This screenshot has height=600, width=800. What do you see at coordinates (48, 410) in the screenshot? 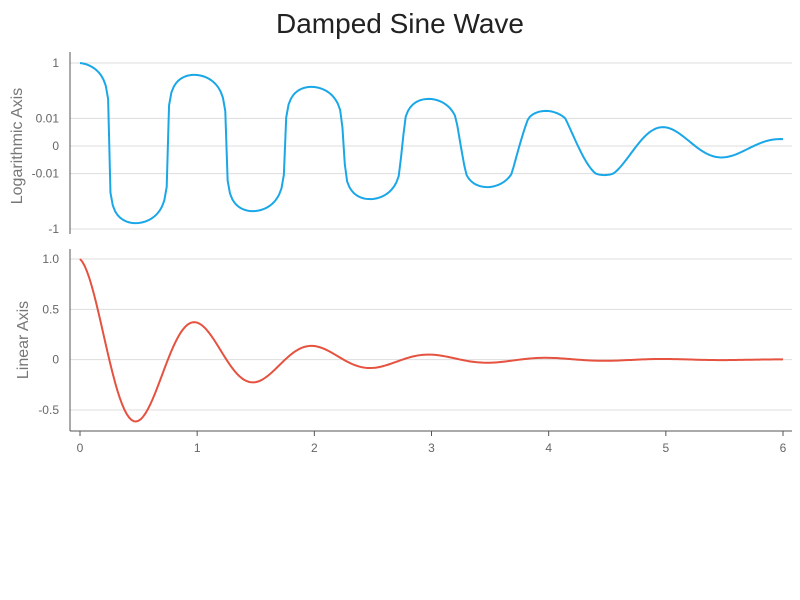
I see `bottom-y-tick-label: -0.5` at bounding box center [48, 410].